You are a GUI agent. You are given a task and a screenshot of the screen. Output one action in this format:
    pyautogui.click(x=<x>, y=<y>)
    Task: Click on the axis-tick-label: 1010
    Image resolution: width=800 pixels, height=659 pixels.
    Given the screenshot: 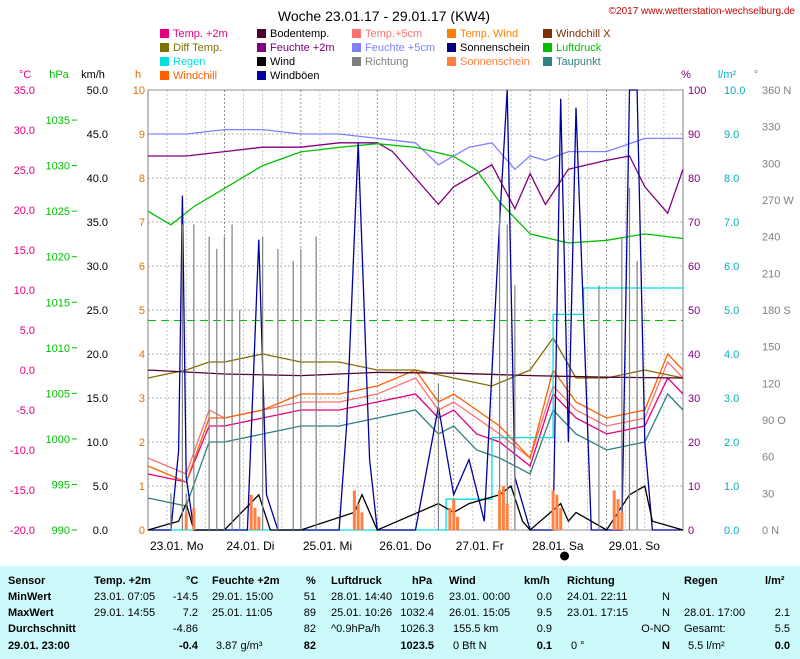 What is the action you would take?
    pyautogui.click(x=58, y=349)
    